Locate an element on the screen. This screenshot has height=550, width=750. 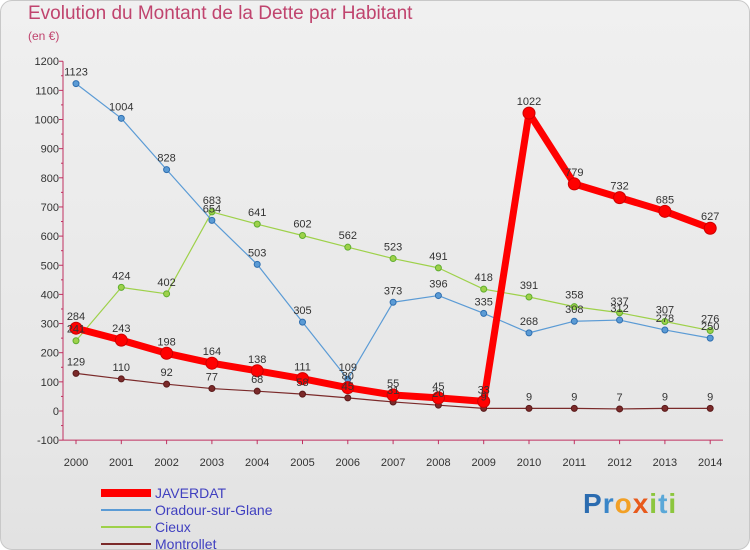
x-tick-label: 2009 is located at coordinates (483, 463).